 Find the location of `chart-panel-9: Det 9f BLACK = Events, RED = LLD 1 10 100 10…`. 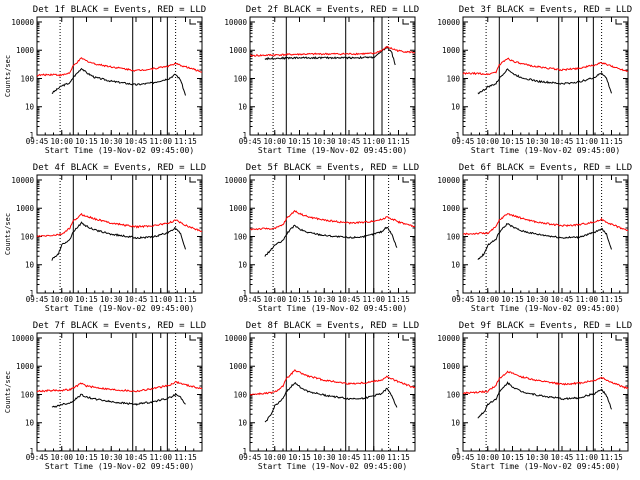

chart-panel-9: Det 9f BLACK = Events, RED = LLD 1 10 100 10… is located at coordinates (534, 396).